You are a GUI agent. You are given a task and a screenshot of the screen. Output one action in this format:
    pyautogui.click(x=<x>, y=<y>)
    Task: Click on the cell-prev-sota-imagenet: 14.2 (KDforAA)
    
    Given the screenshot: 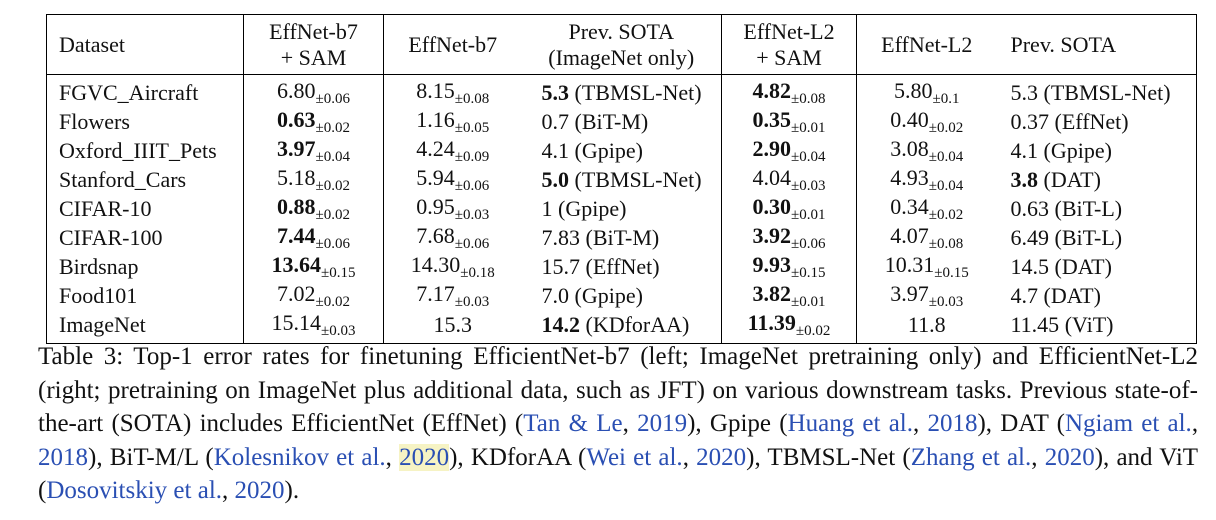 What is the action you would take?
    pyautogui.click(x=621, y=327)
    